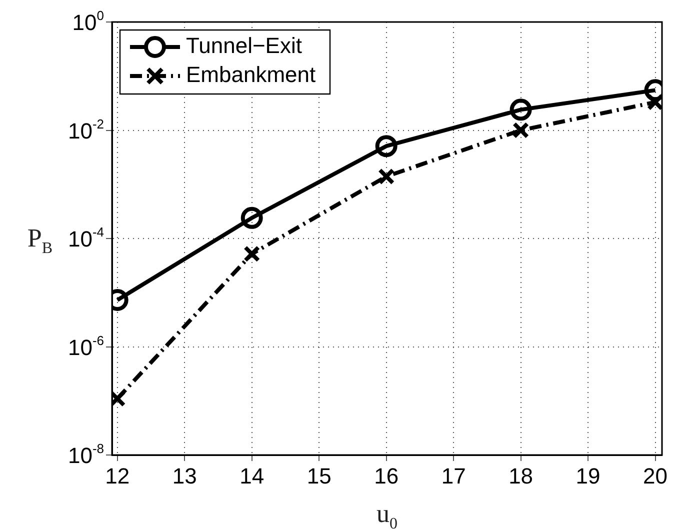 This screenshot has width=675, height=530. I want to click on x-tick-label: 15, so click(319, 475).